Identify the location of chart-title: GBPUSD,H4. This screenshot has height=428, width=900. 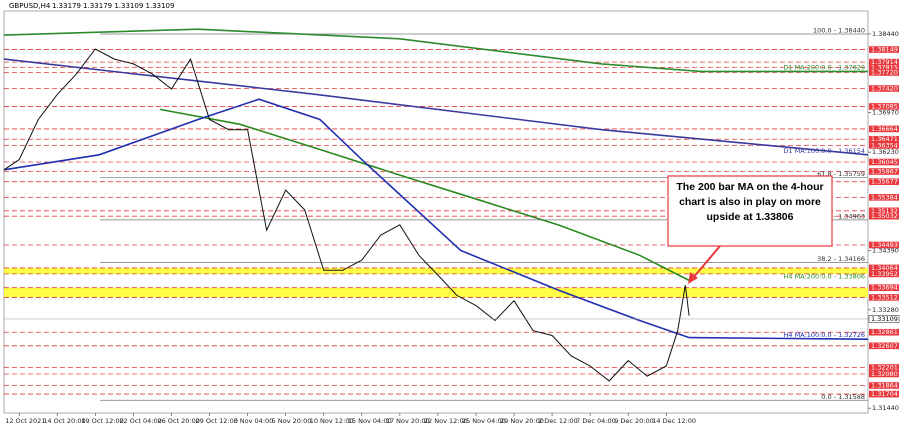
(30, 6).